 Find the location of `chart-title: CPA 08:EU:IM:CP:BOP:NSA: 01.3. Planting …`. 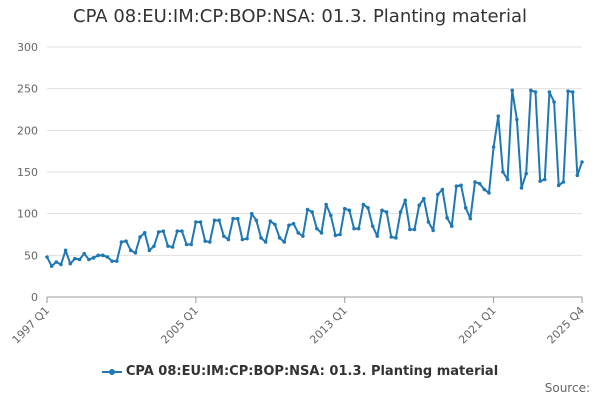

chart-title: CPA 08:EU:IM:CP:BOP:NSA: 01.3. Planting … is located at coordinates (300, 16).